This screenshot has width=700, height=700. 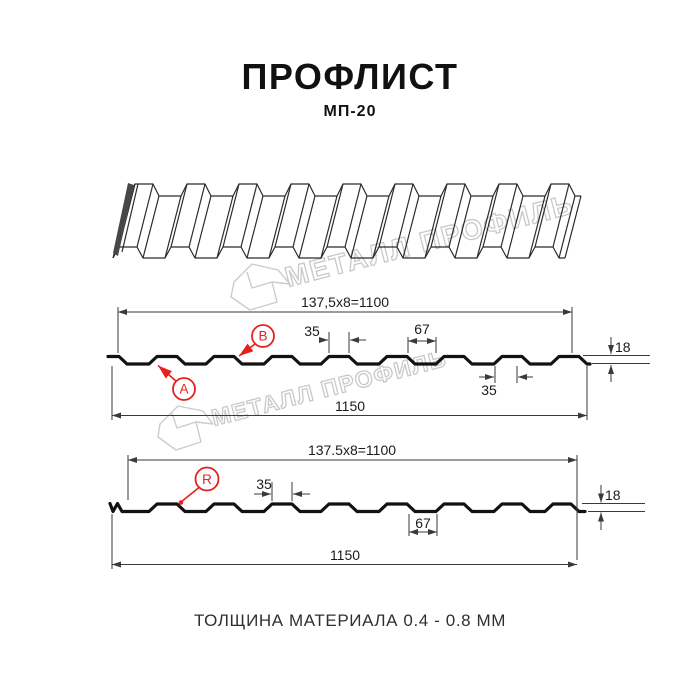 I want to click on material-thickness-caption: ТОЛЩИНА МАТЕРИАЛА 0.4 - 0.8 ММ, so click(x=350, y=620).